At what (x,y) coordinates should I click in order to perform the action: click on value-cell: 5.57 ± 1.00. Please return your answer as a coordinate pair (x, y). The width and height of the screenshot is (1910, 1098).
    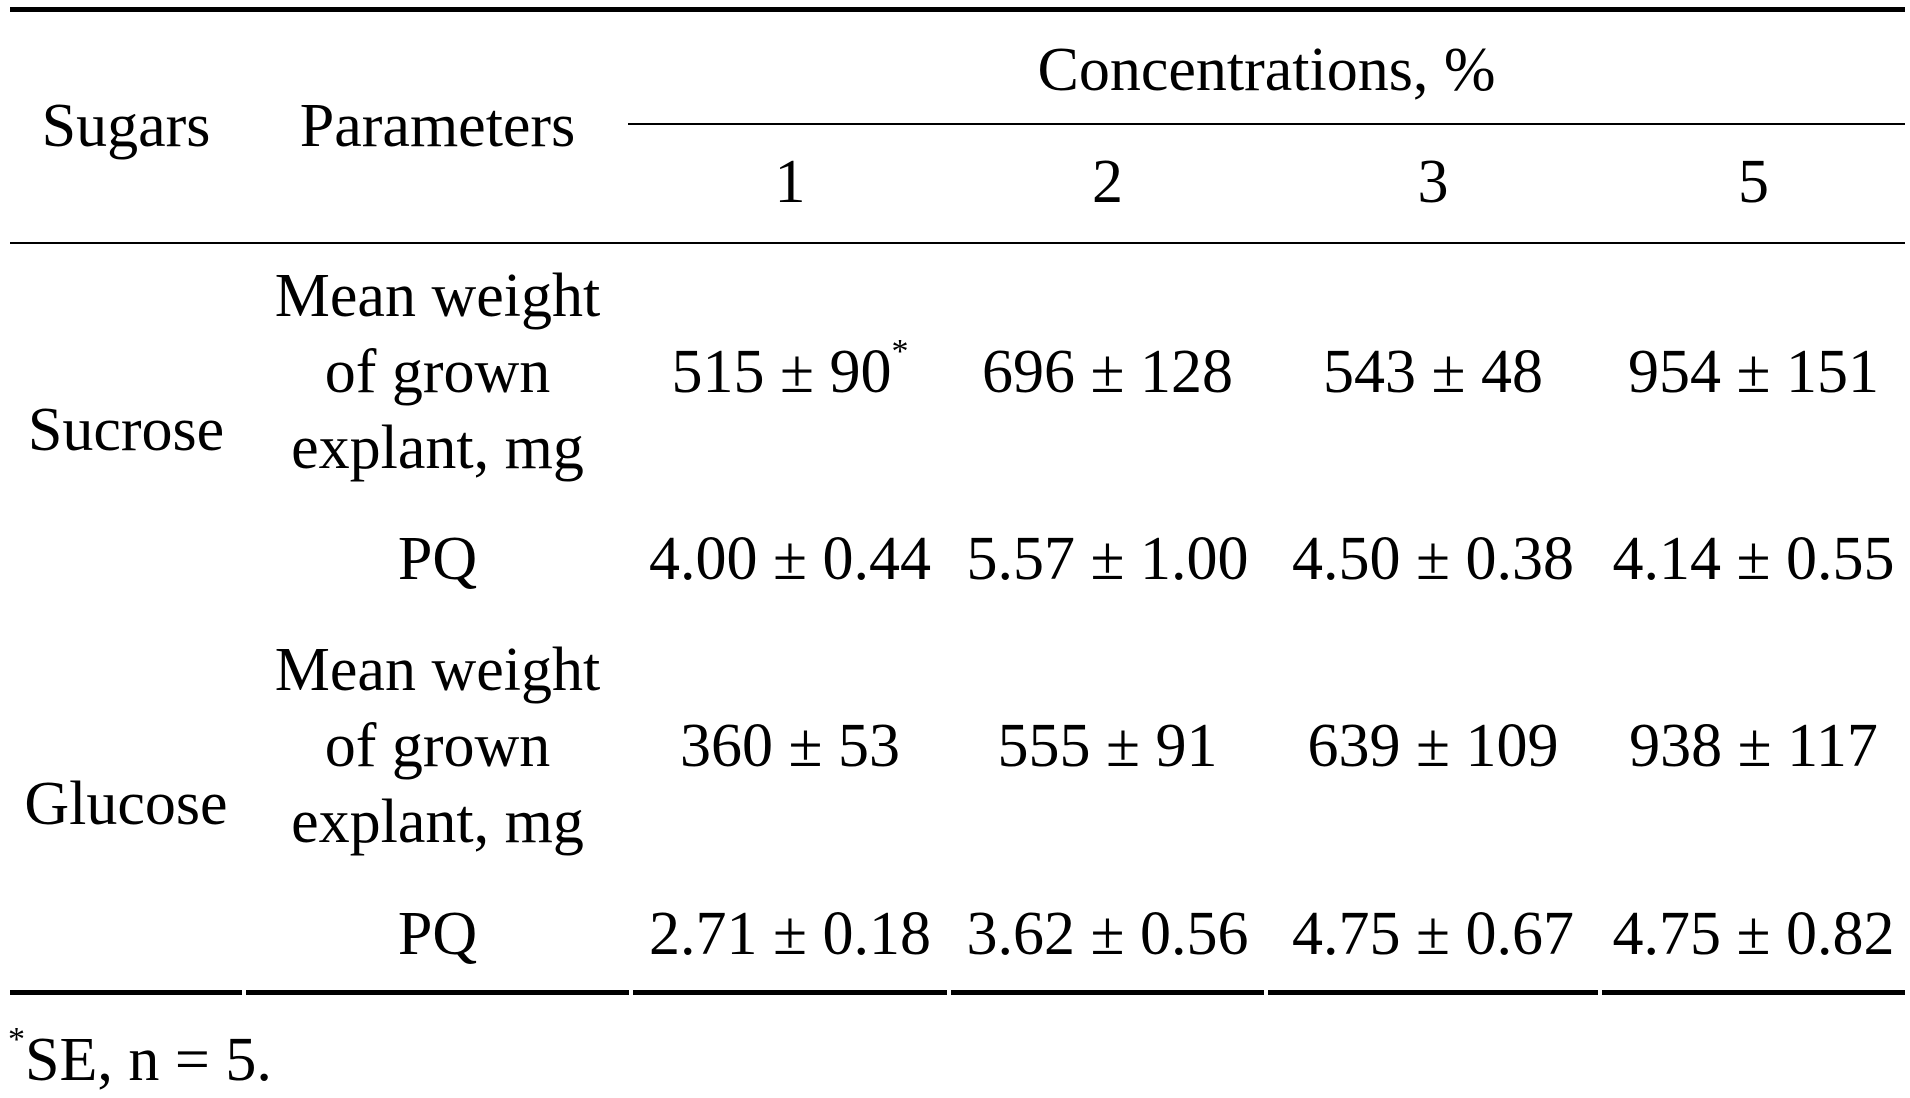
    Looking at the image, I should click on (1107, 559).